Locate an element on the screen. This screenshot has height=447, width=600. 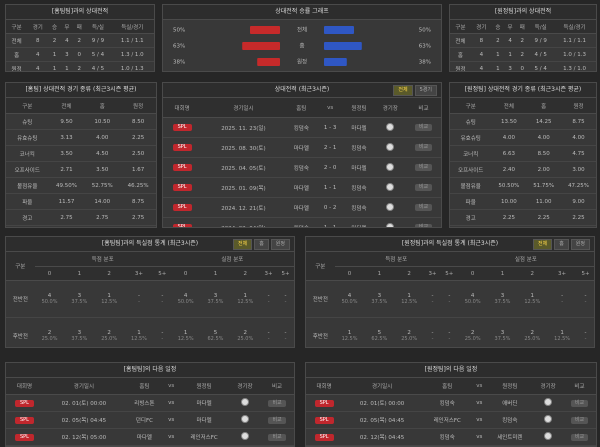
tab: 5경기 is located at coordinates (425, 90).